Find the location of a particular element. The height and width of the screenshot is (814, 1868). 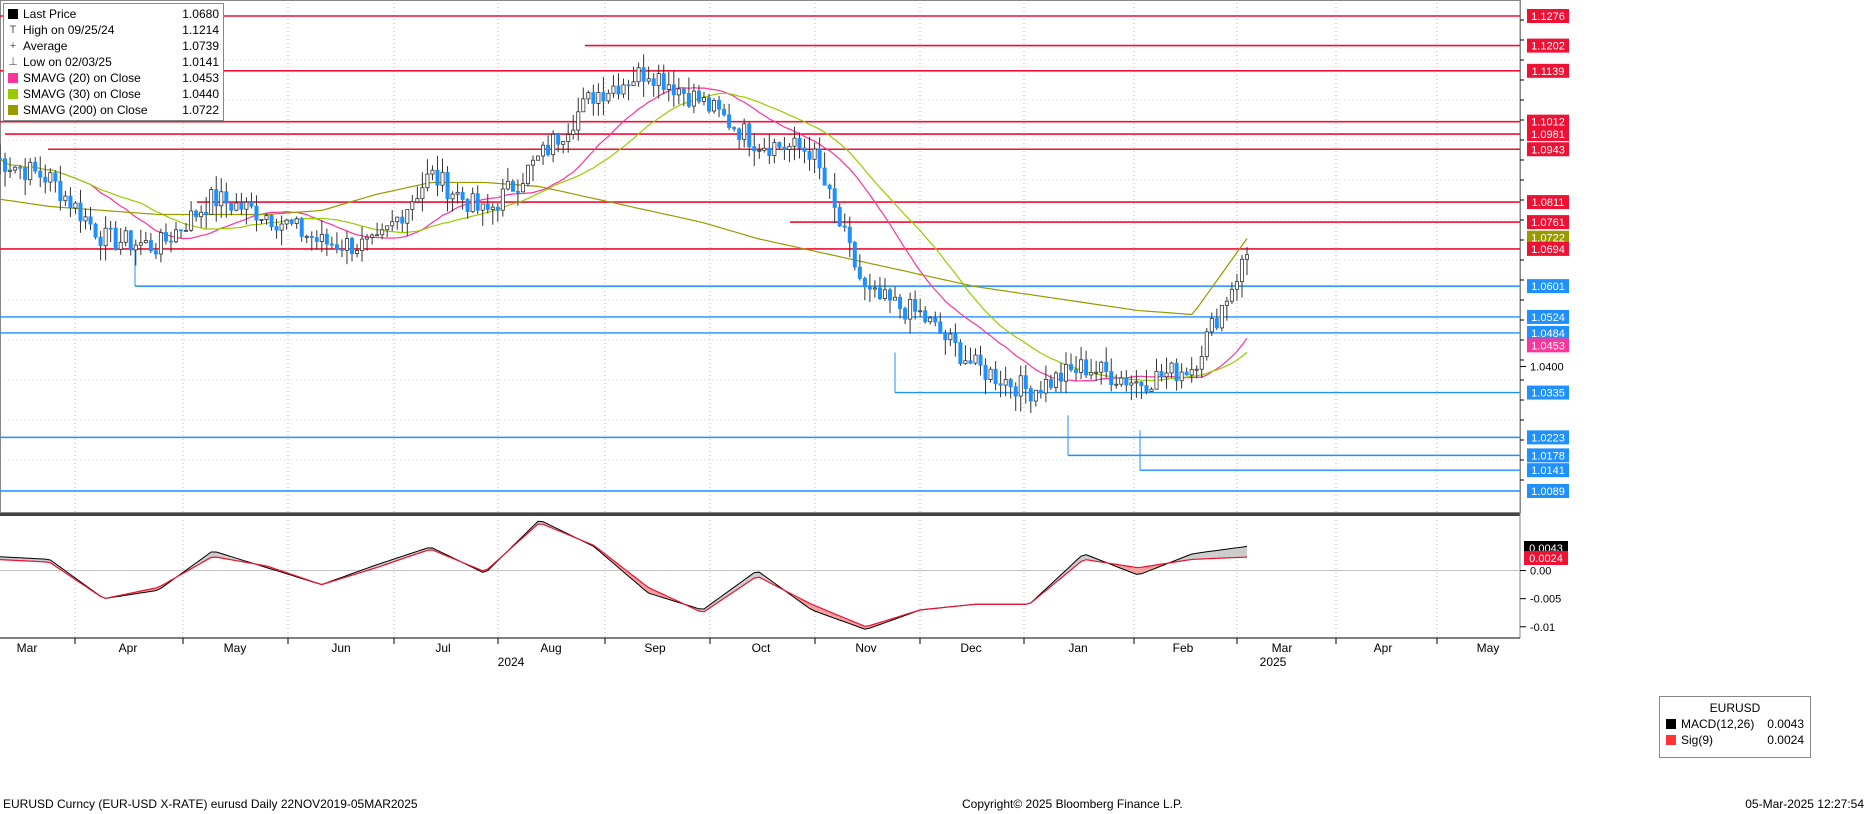

legend-label: SMAVG (200) on Close is located at coordinates (85, 110).